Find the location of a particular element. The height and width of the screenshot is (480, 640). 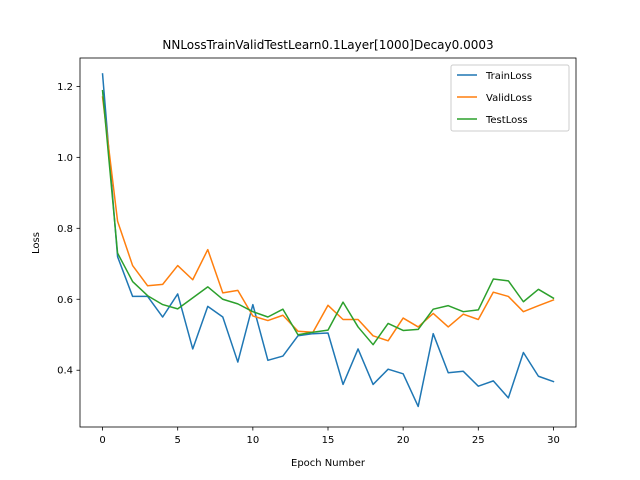

legend-label: ValidLoss is located at coordinates (509, 98).